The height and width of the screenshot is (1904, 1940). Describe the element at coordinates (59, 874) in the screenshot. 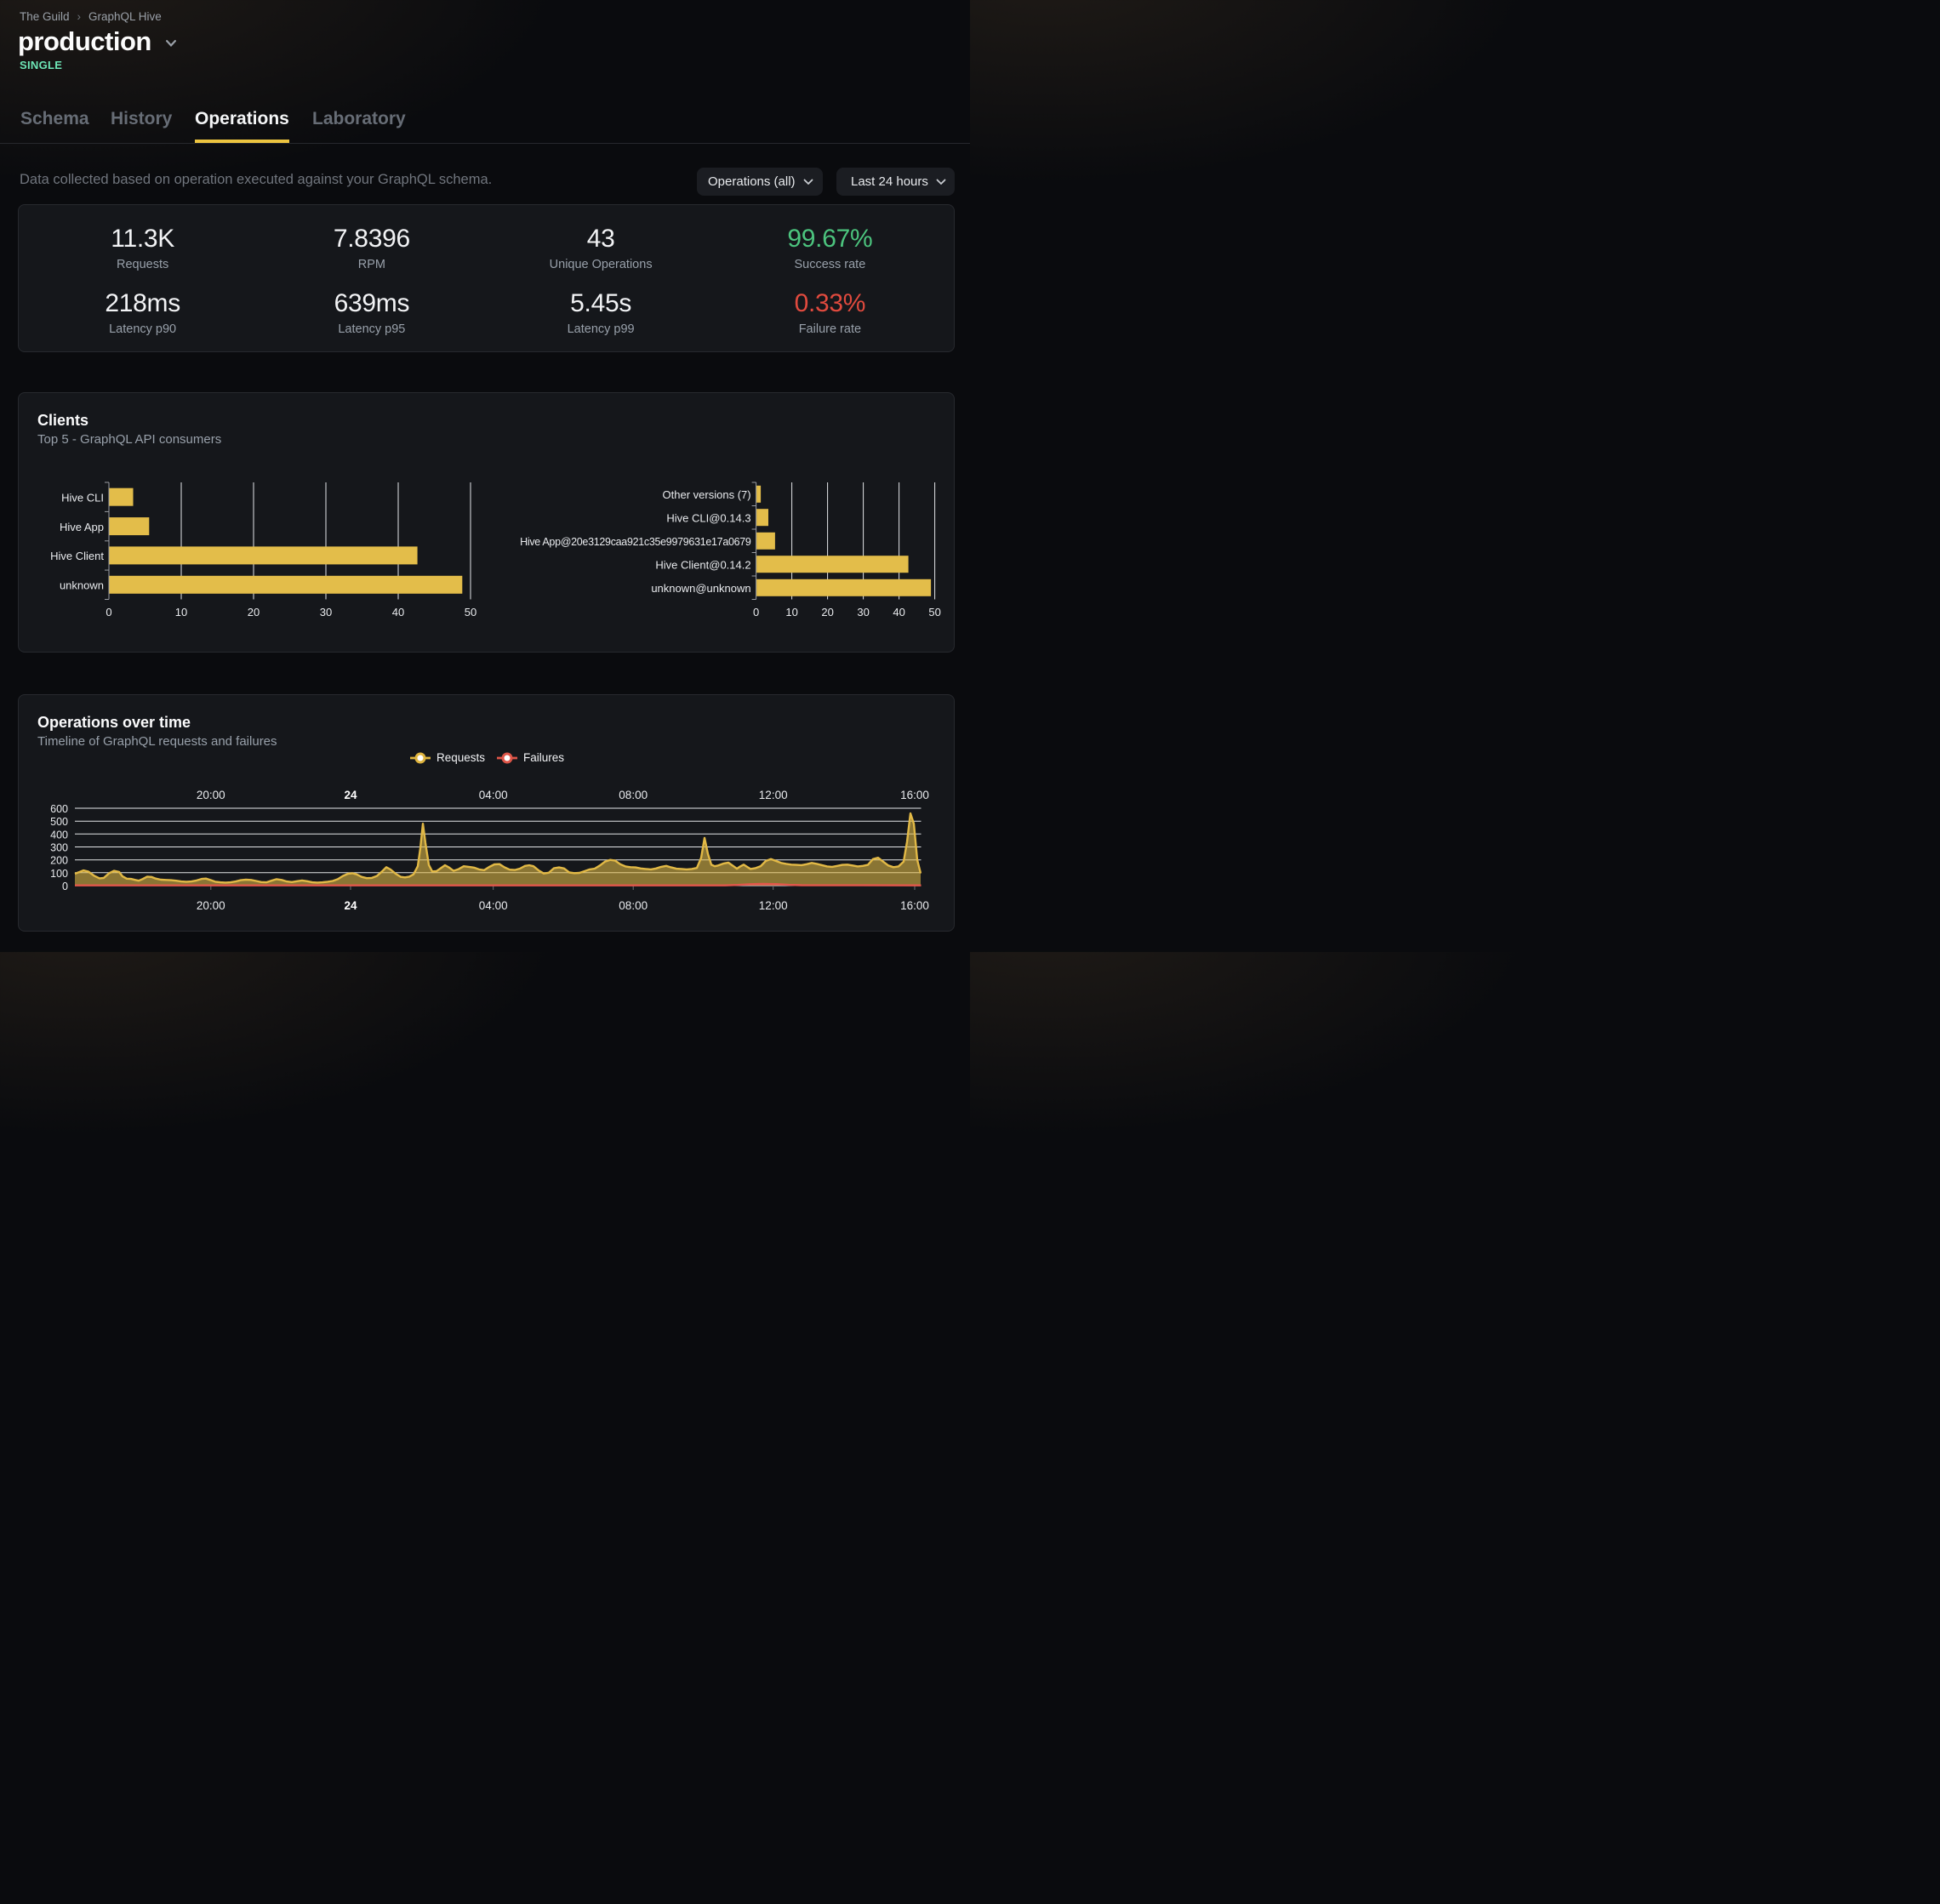

I see `svg-text: 100` at that location.